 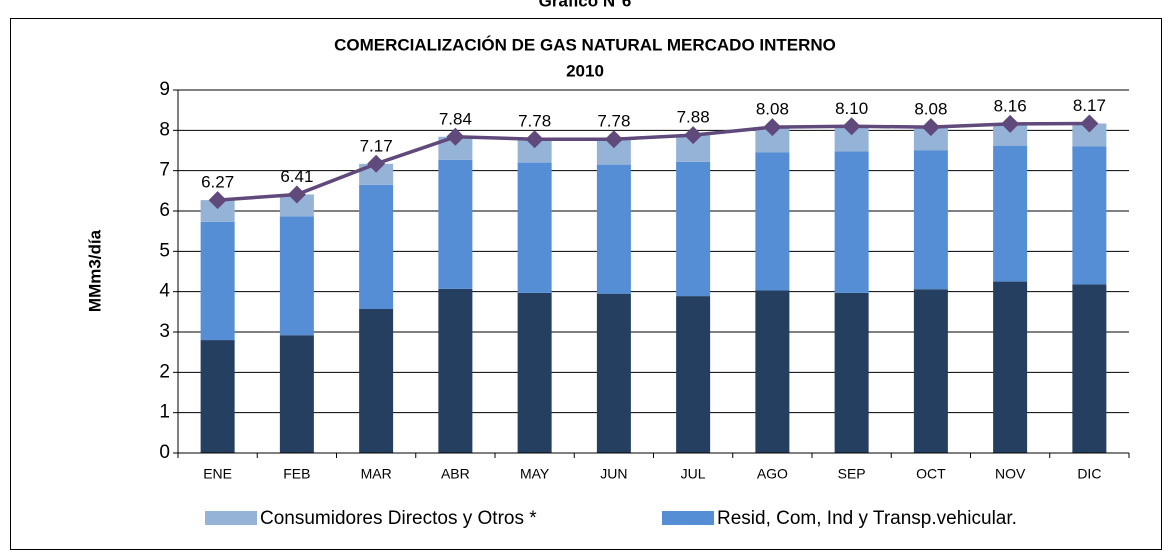 I want to click on x-tick-label: SEP, so click(x=852, y=474).